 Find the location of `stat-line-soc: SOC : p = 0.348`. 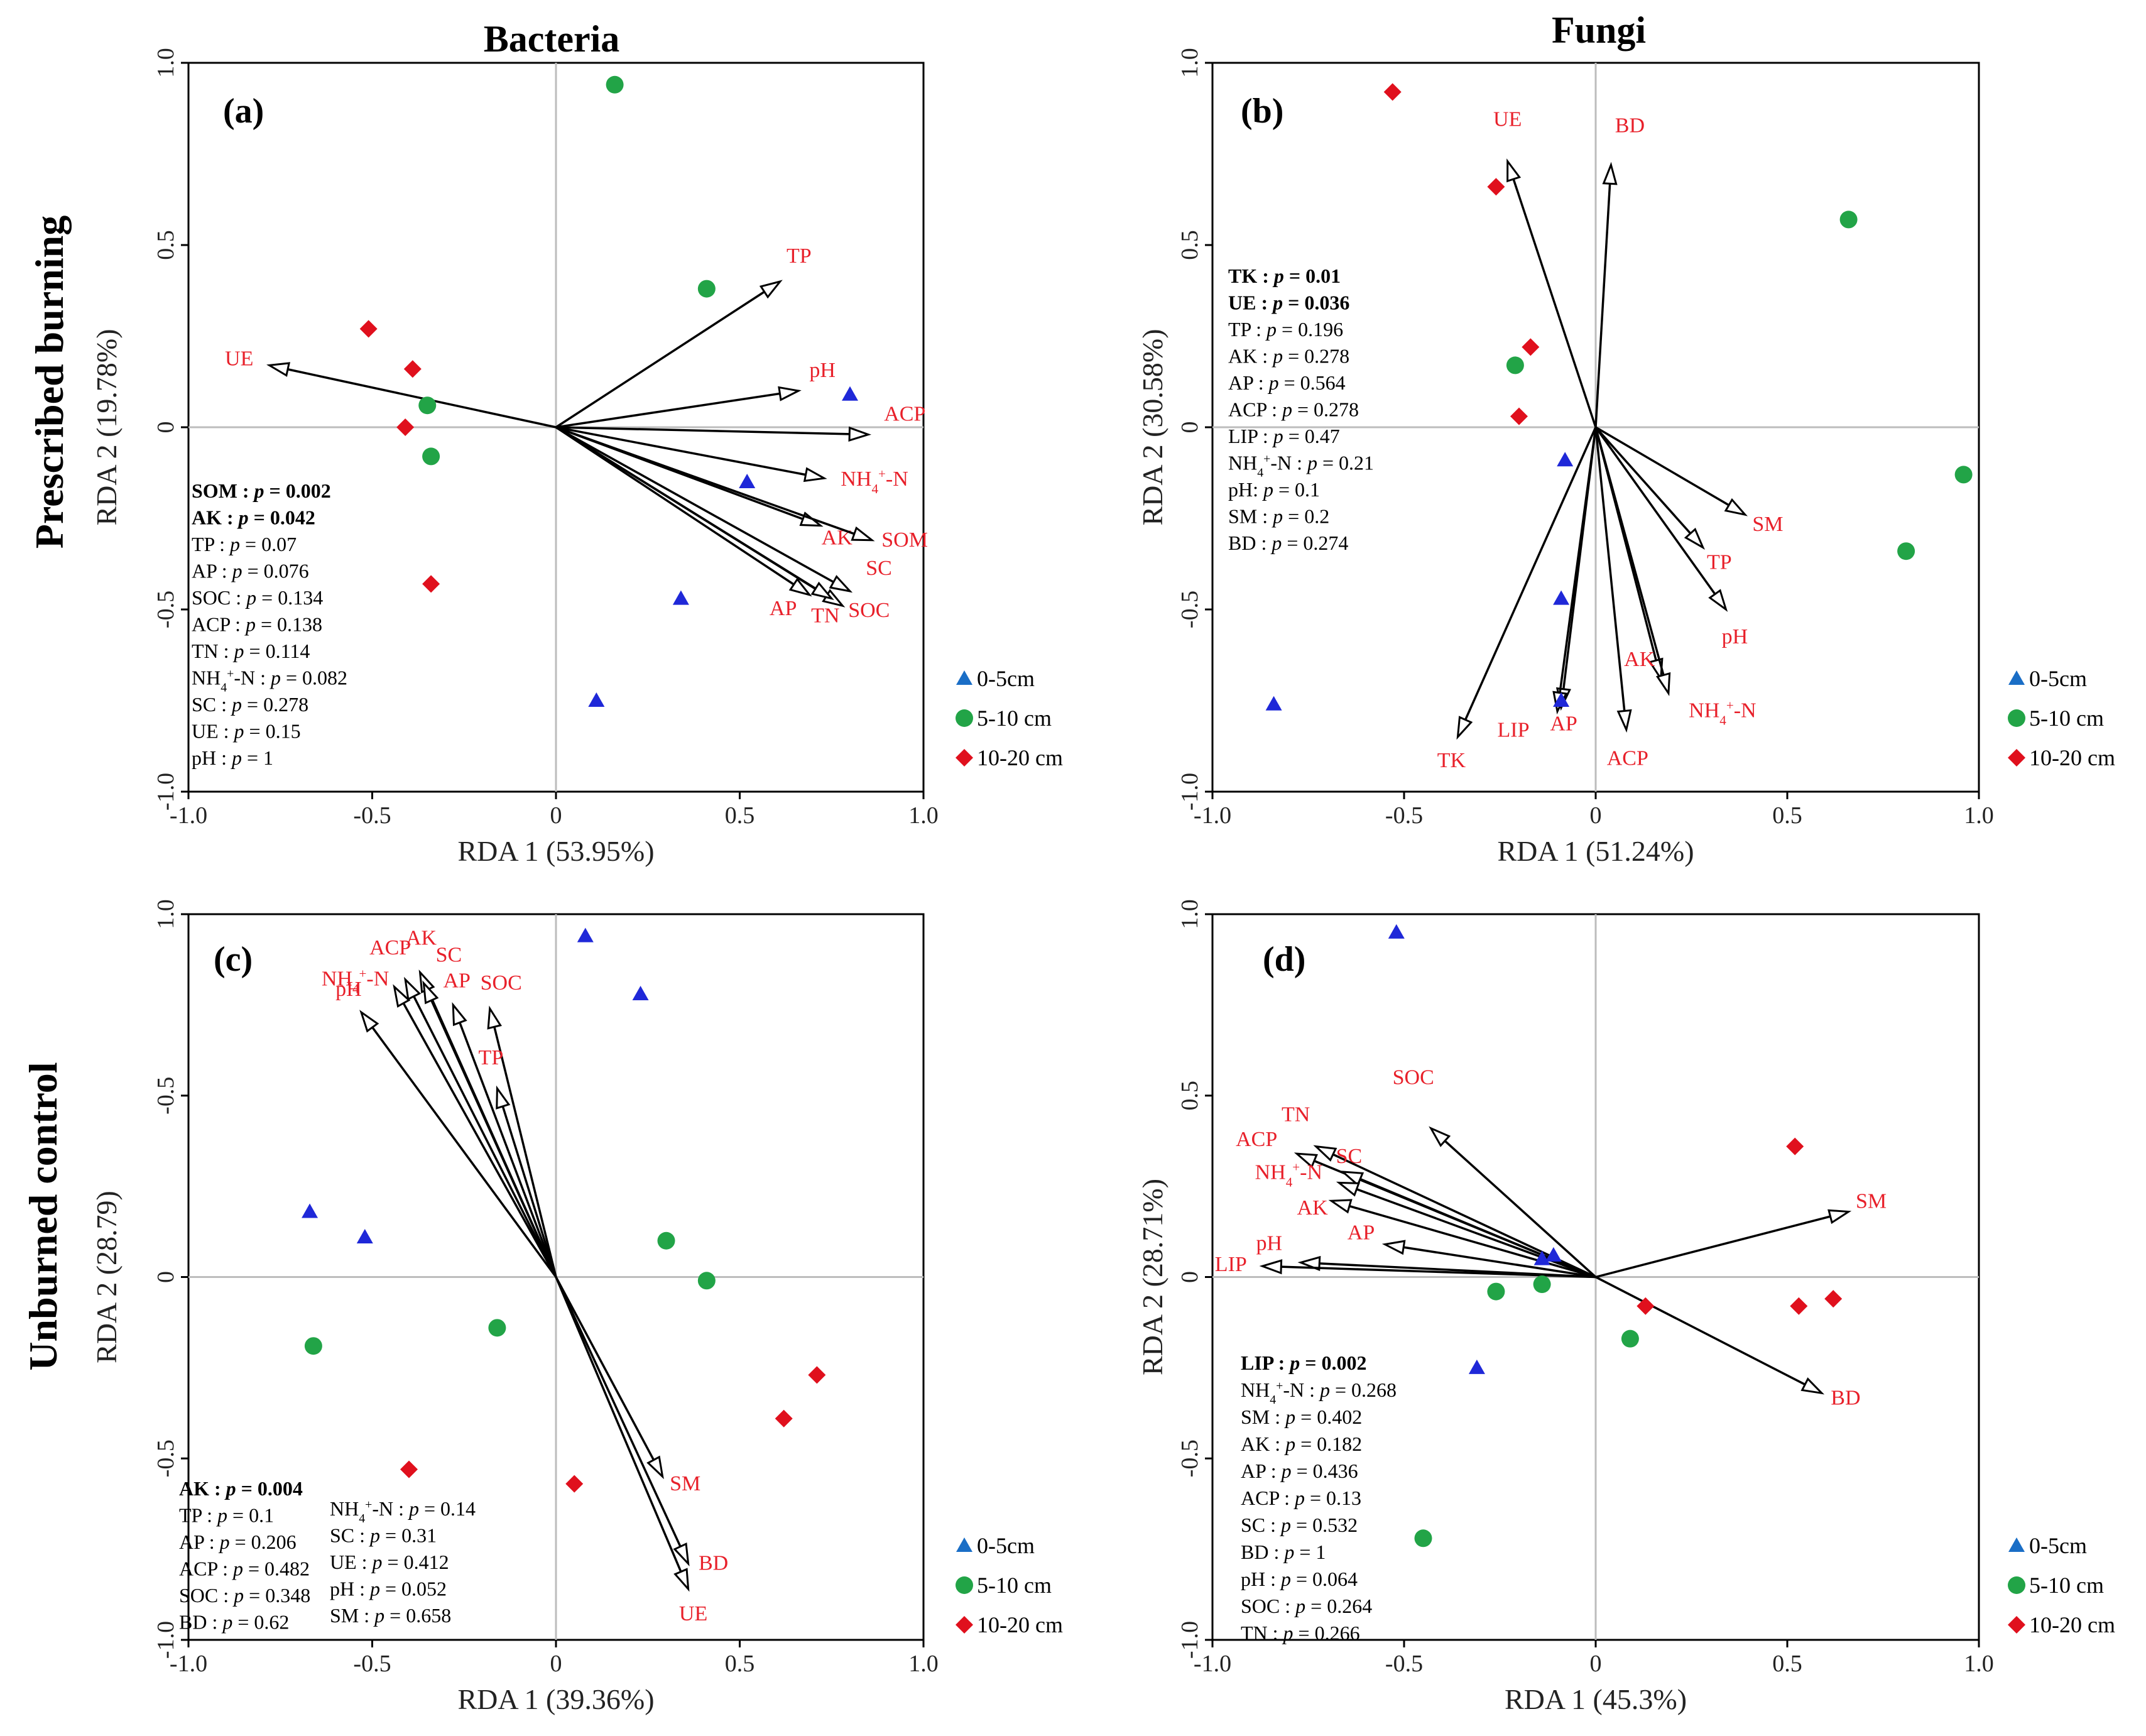

stat-line-soc: SOC : p = 0.348 is located at coordinates (244, 1595).